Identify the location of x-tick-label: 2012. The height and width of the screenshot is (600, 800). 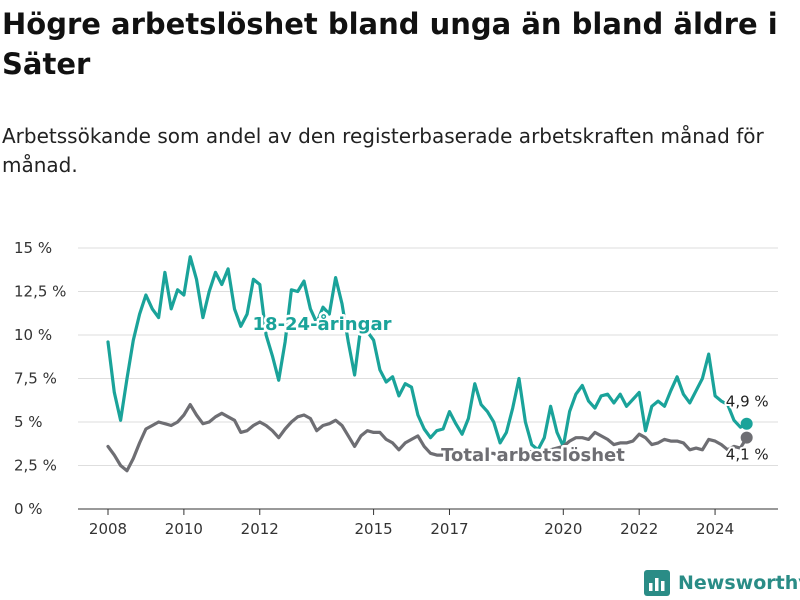
(260, 529).